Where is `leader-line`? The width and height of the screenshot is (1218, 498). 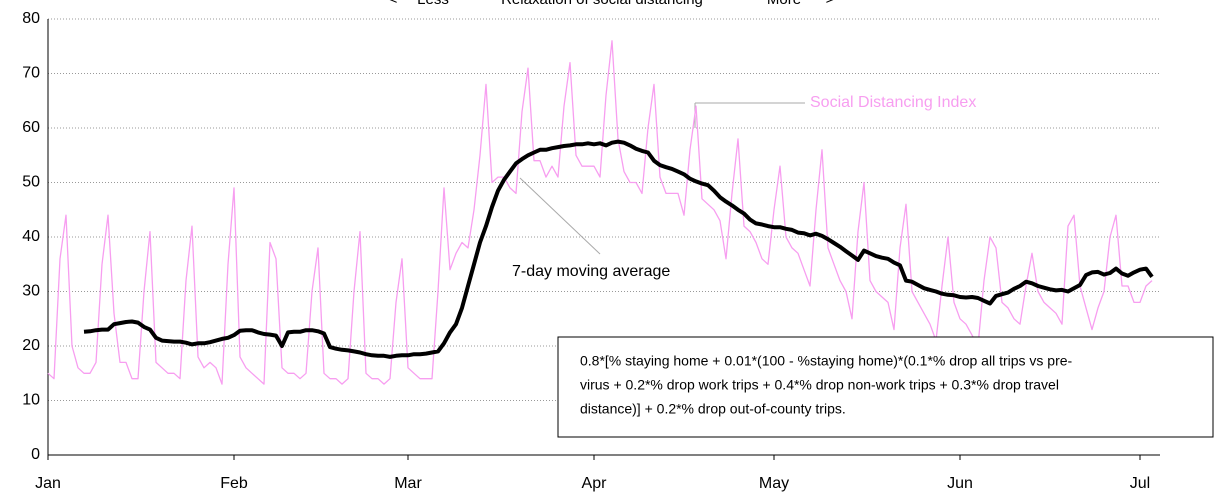 leader-line is located at coordinates (560, 216).